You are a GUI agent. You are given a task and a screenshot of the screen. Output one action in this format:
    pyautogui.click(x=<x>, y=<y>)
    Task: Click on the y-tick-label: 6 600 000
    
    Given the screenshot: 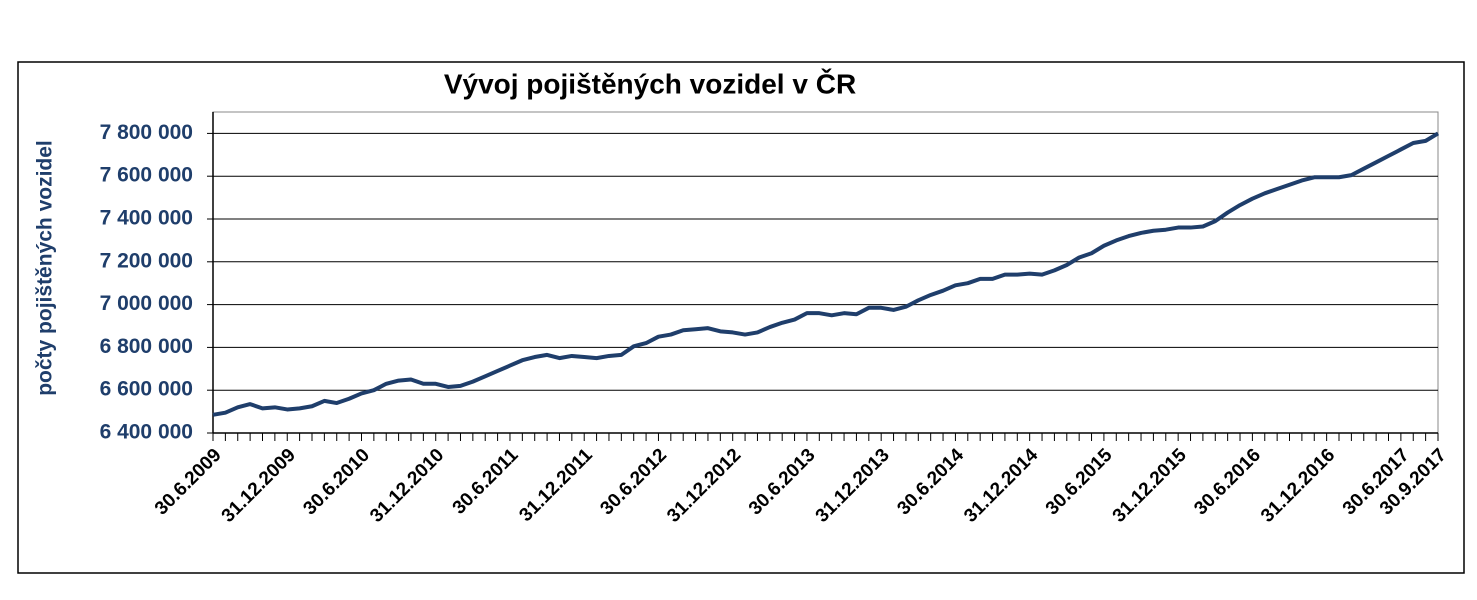 What is the action you would take?
    pyautogui.click(x=146, y=389)
    